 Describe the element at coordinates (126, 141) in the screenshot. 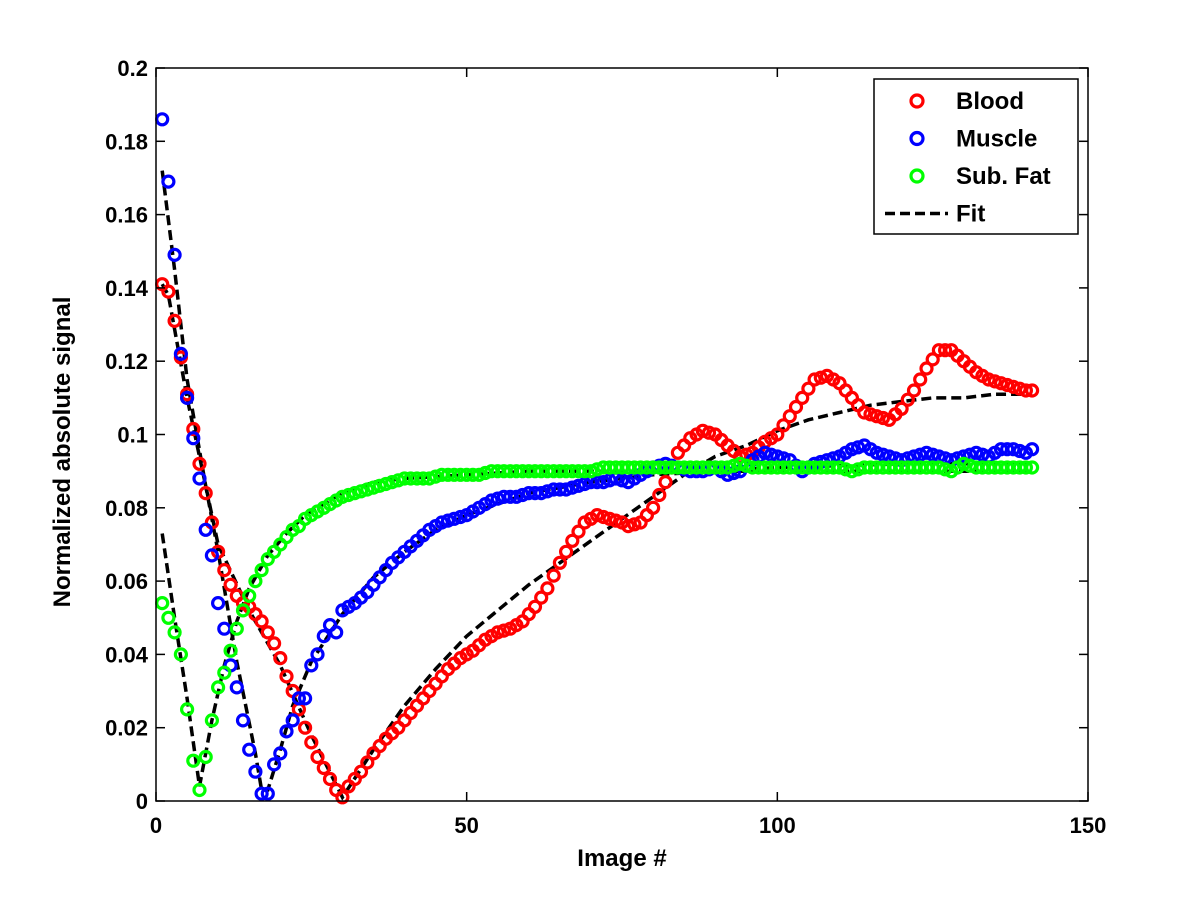

I see `y-tick-label: 0.18` at that location.